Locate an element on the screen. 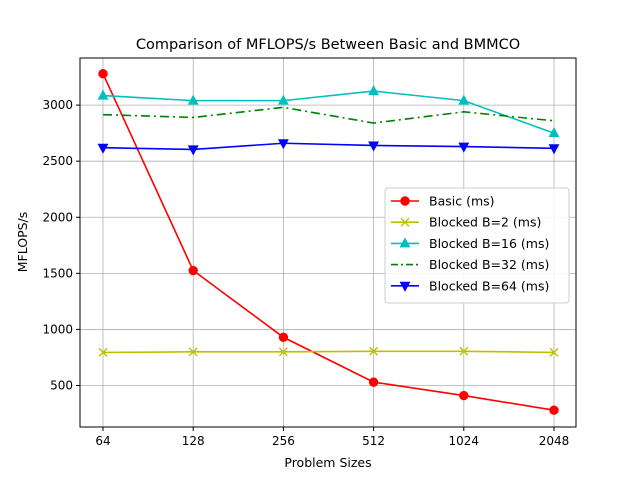 This screenshot has height=480, width=640. legend-label: Basic (ms) is located at coordinates (462, 201).